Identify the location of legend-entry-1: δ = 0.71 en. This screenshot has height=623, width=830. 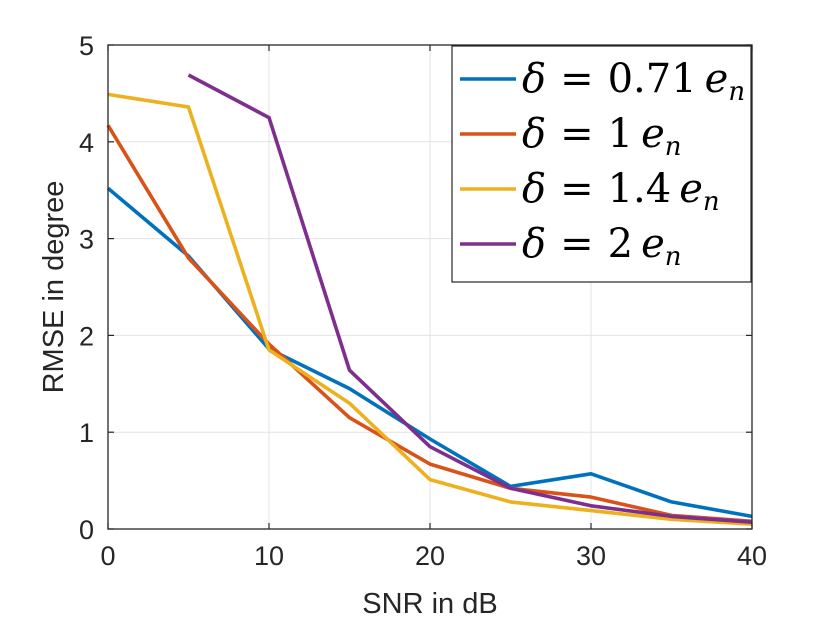
(633, 81).